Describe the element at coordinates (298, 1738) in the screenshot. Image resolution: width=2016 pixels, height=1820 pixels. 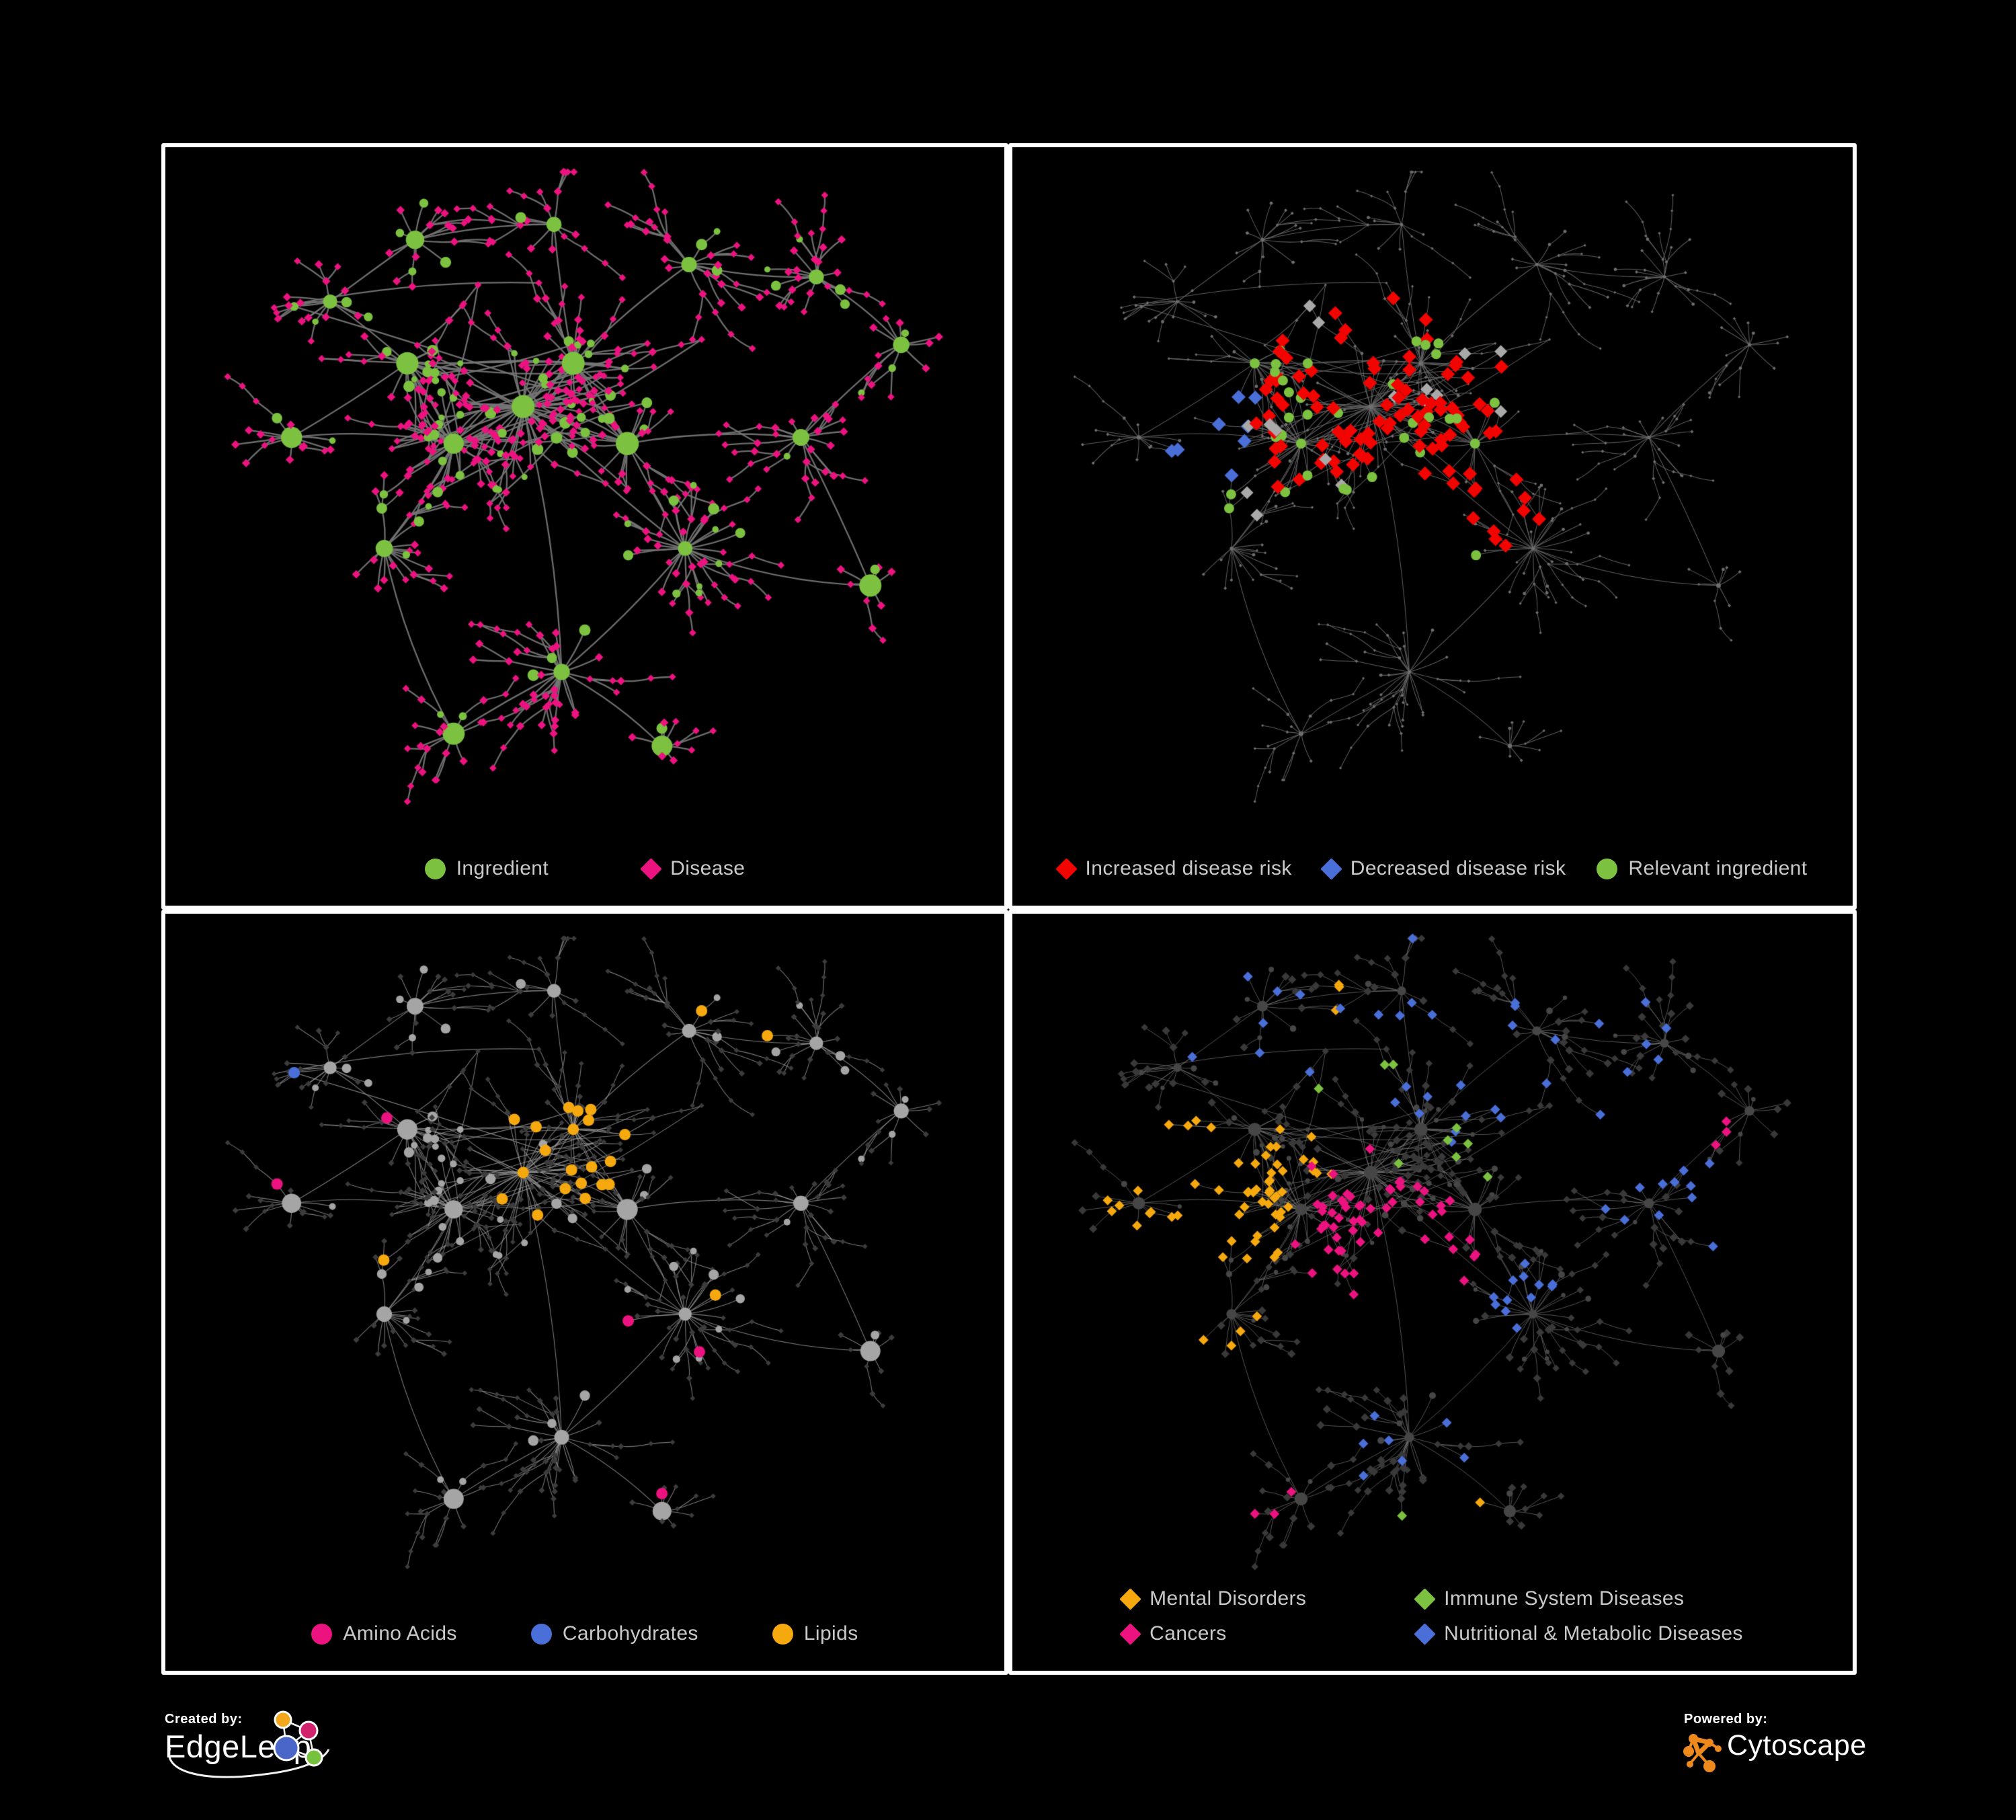
I see `edgeleap-network-icon` at that location.